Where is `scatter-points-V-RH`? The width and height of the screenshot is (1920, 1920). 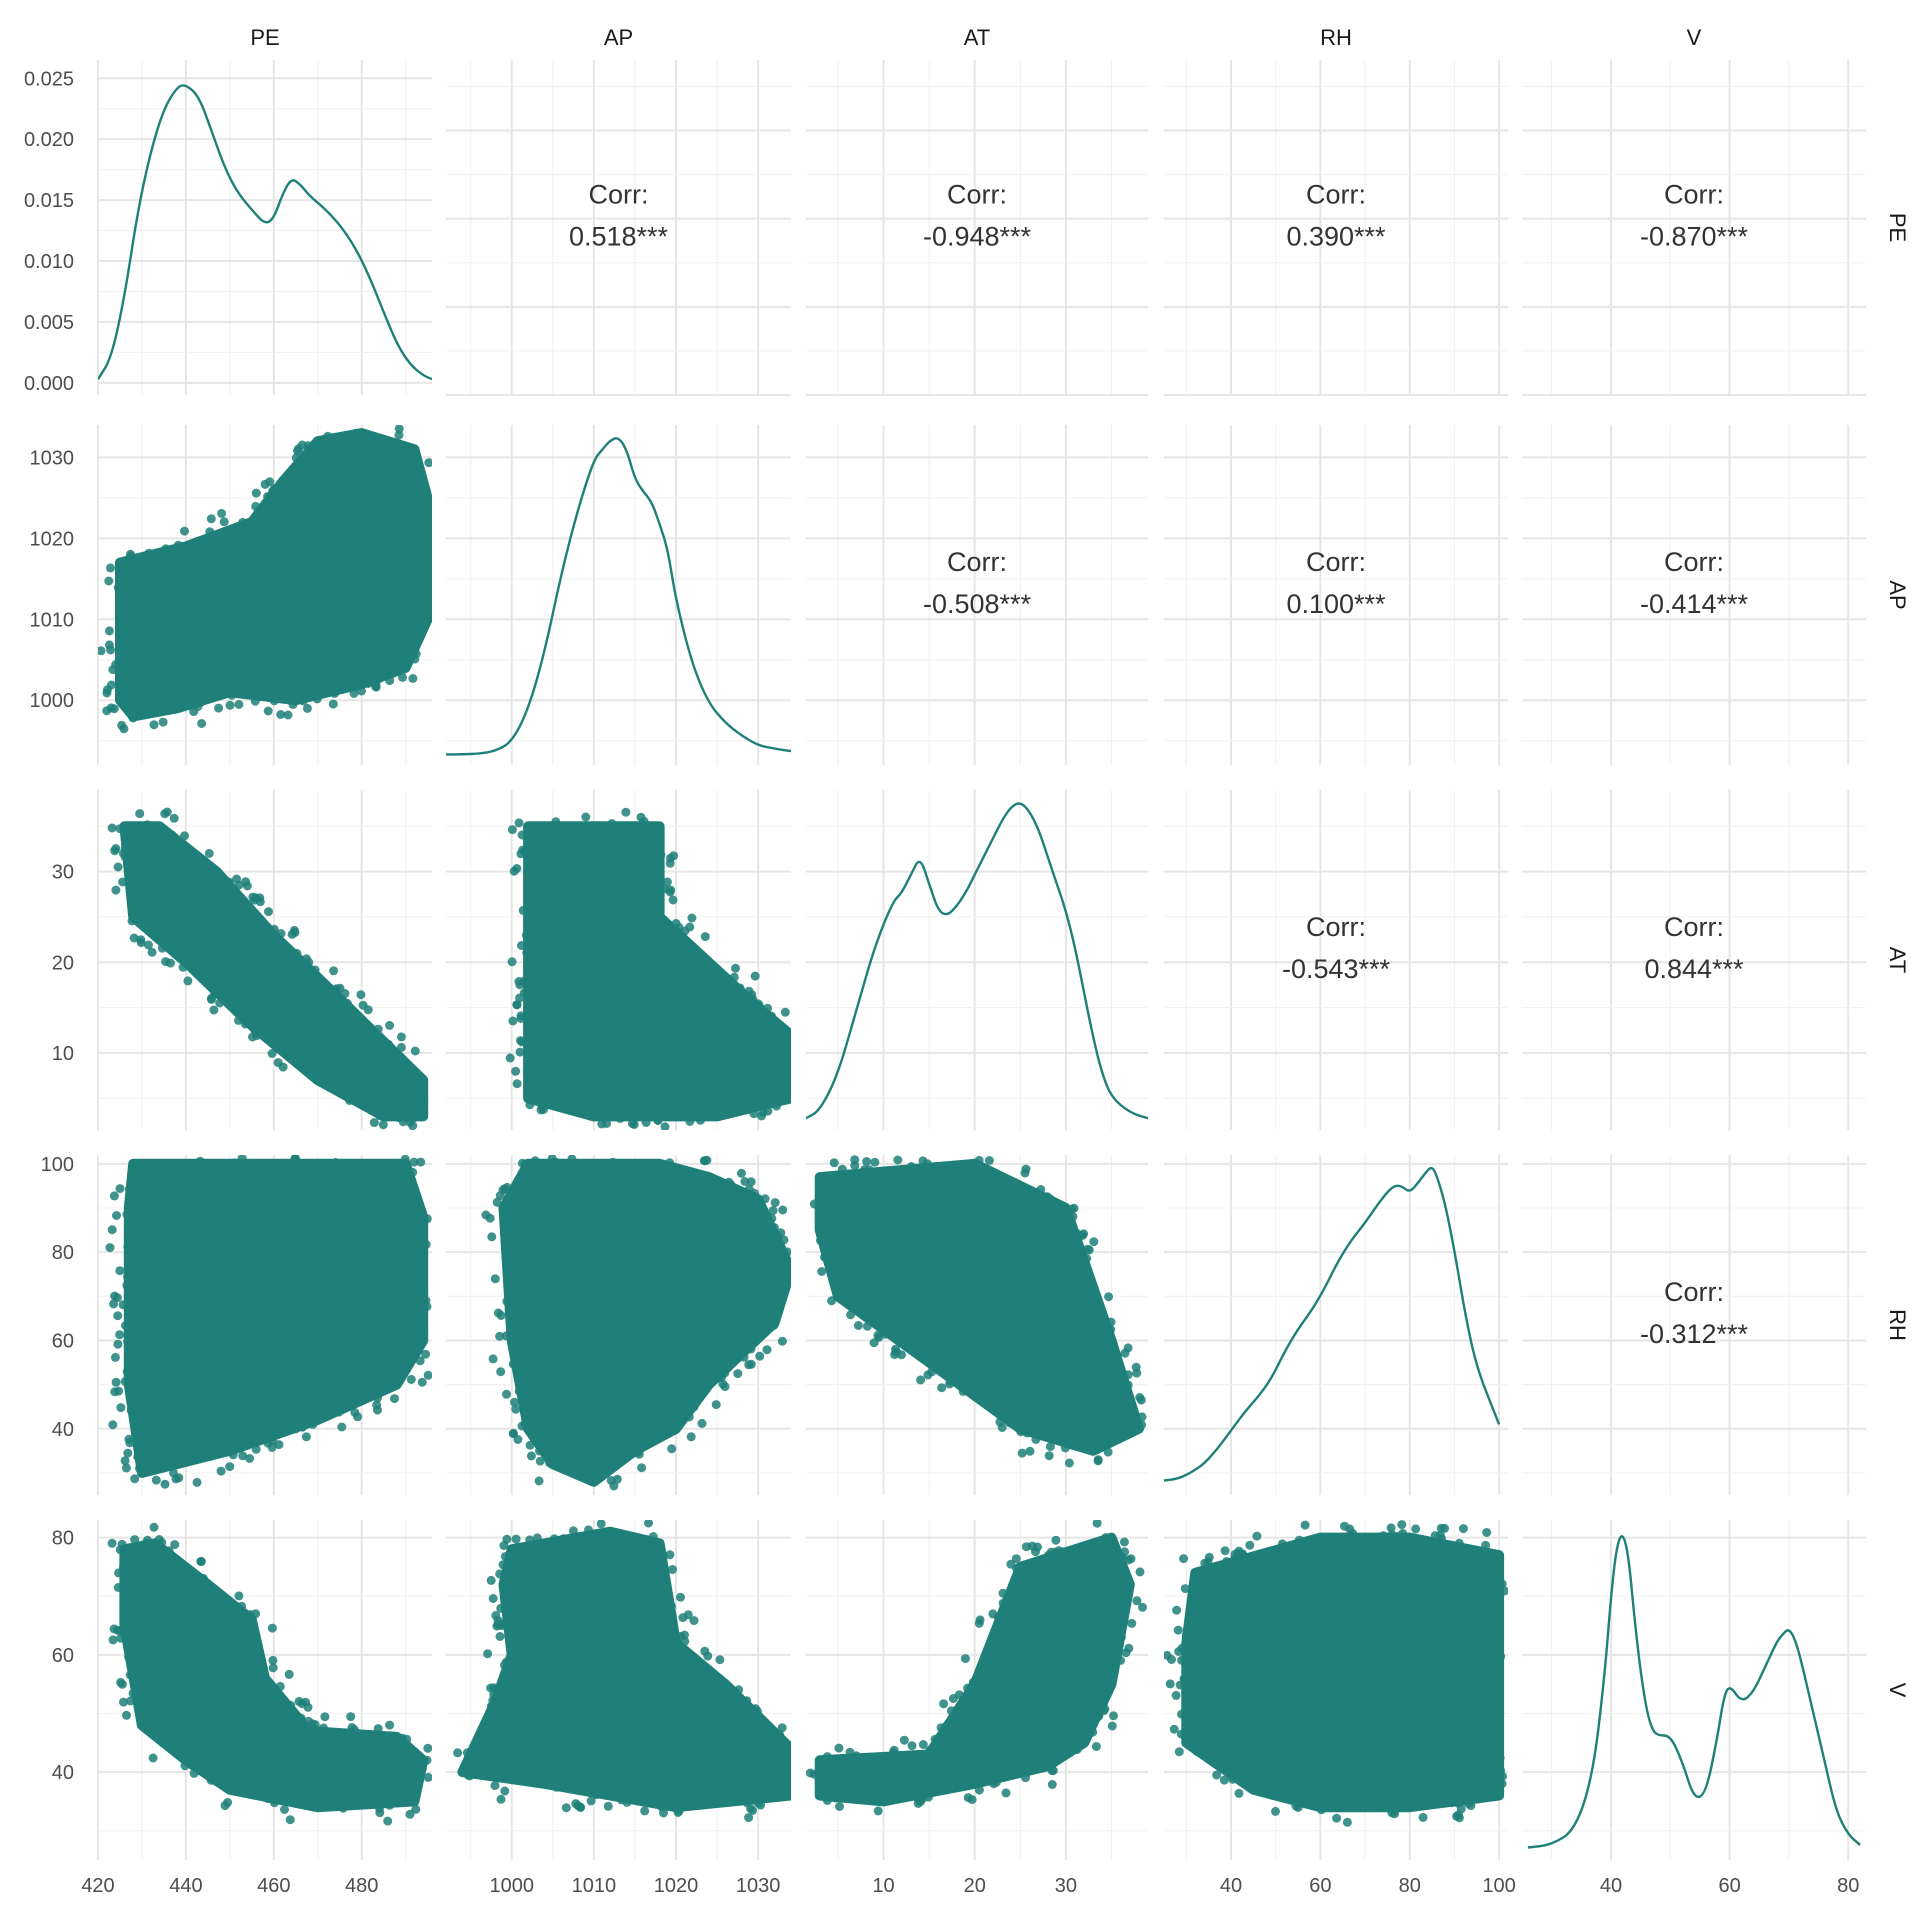 scatter-points-V-RH is located at coordinates (1336, 1673).